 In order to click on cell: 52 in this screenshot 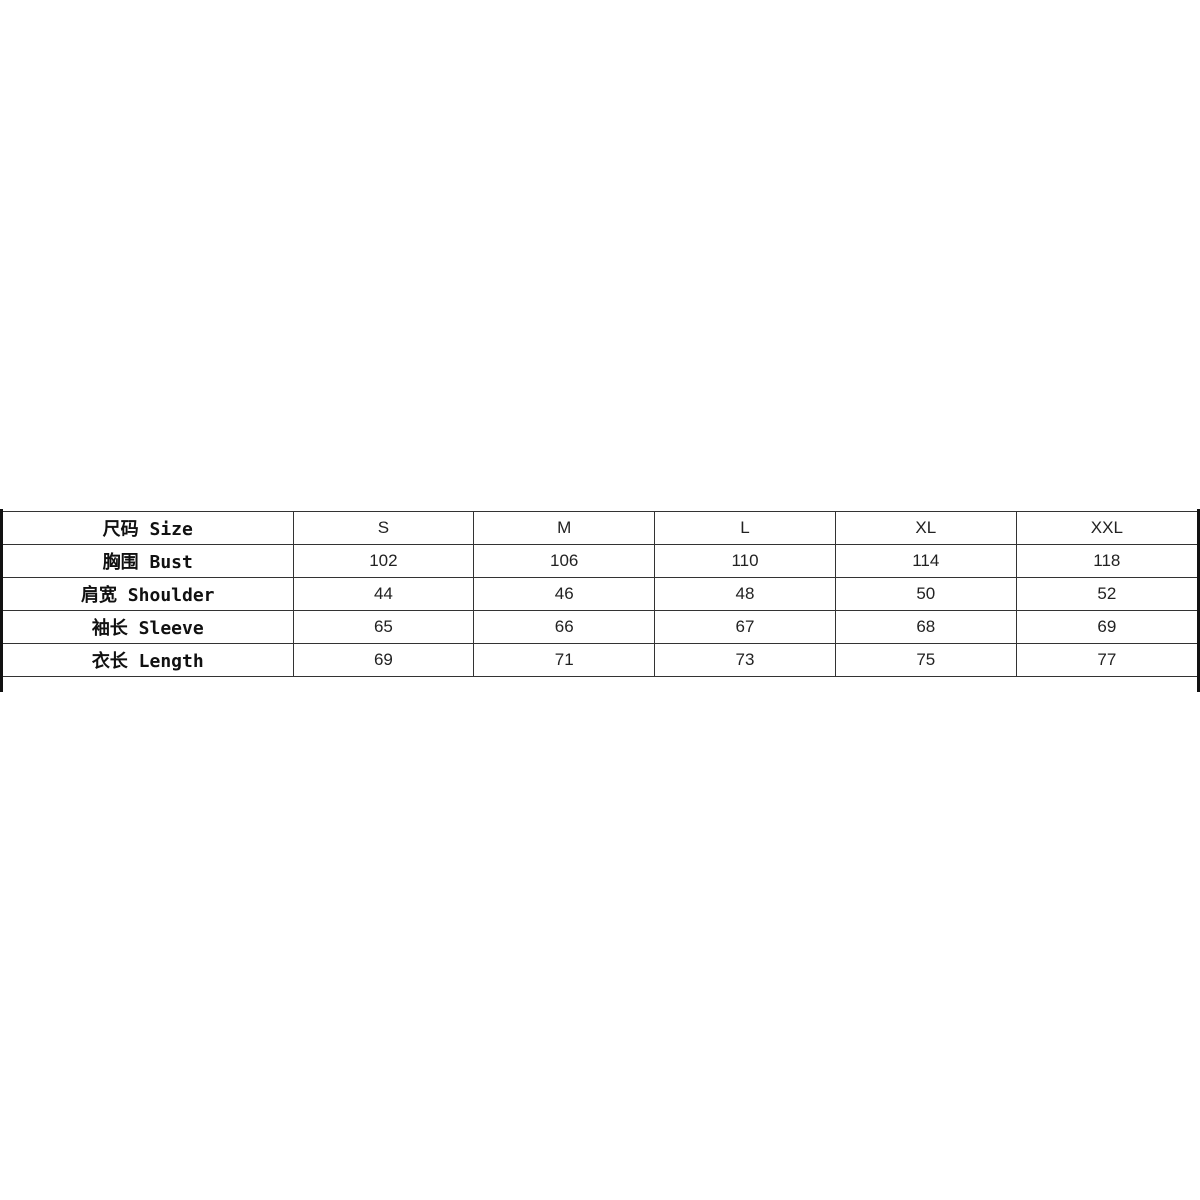, I will do `click(1106, 594)`.